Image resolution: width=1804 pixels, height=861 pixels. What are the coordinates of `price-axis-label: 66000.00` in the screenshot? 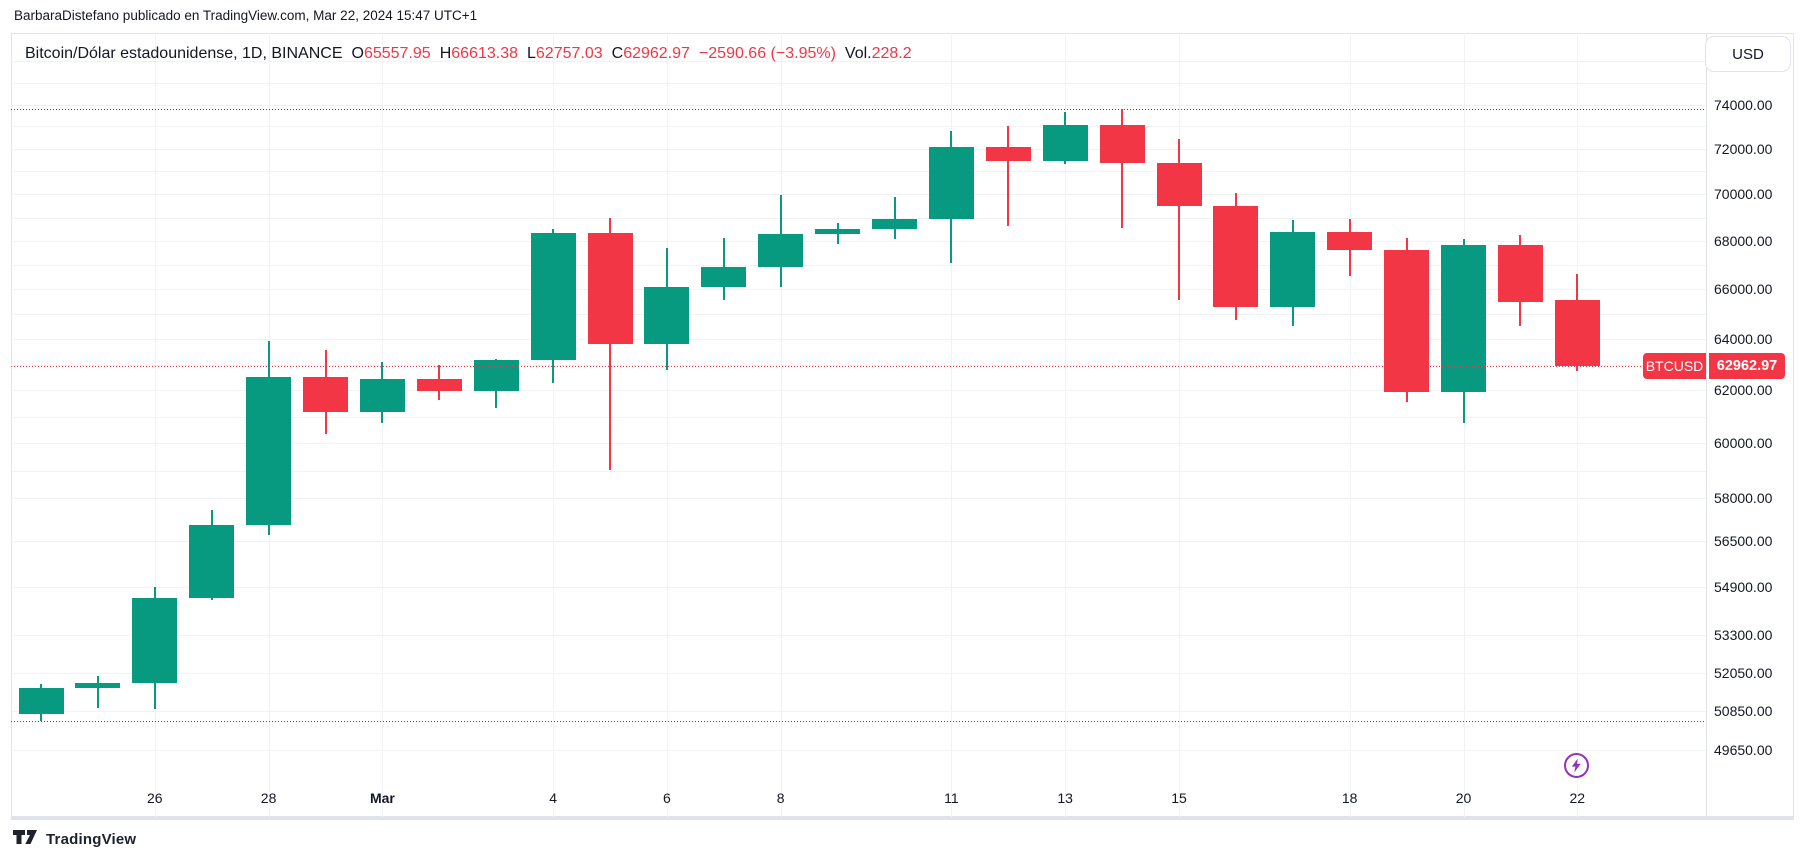 It's located at (1743, 289).